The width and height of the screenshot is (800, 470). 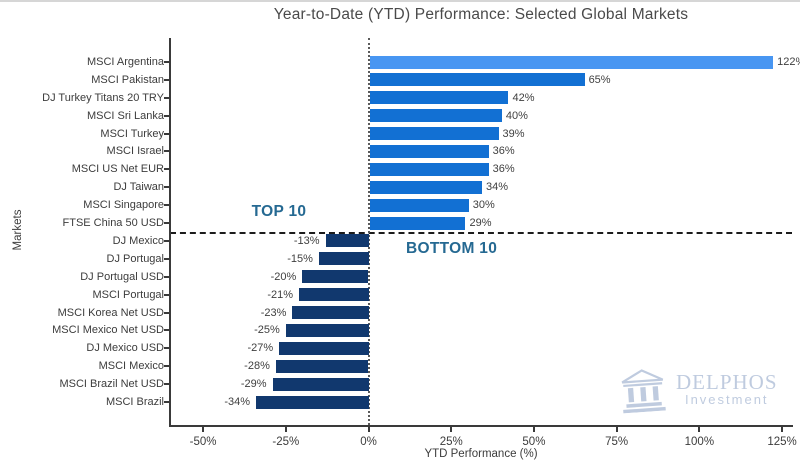 I want to click on category-label: MSCI Mexico Net USD, so click(x=108, y=330).